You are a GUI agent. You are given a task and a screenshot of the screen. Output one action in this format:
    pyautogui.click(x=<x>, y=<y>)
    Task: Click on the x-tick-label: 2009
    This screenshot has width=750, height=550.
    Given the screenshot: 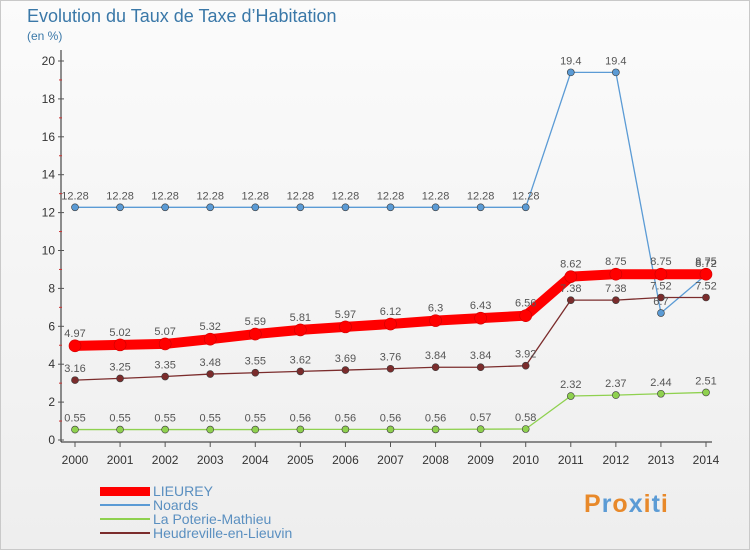 What is the action you would take?
    pyautogui.click(x=480, y=460)
    